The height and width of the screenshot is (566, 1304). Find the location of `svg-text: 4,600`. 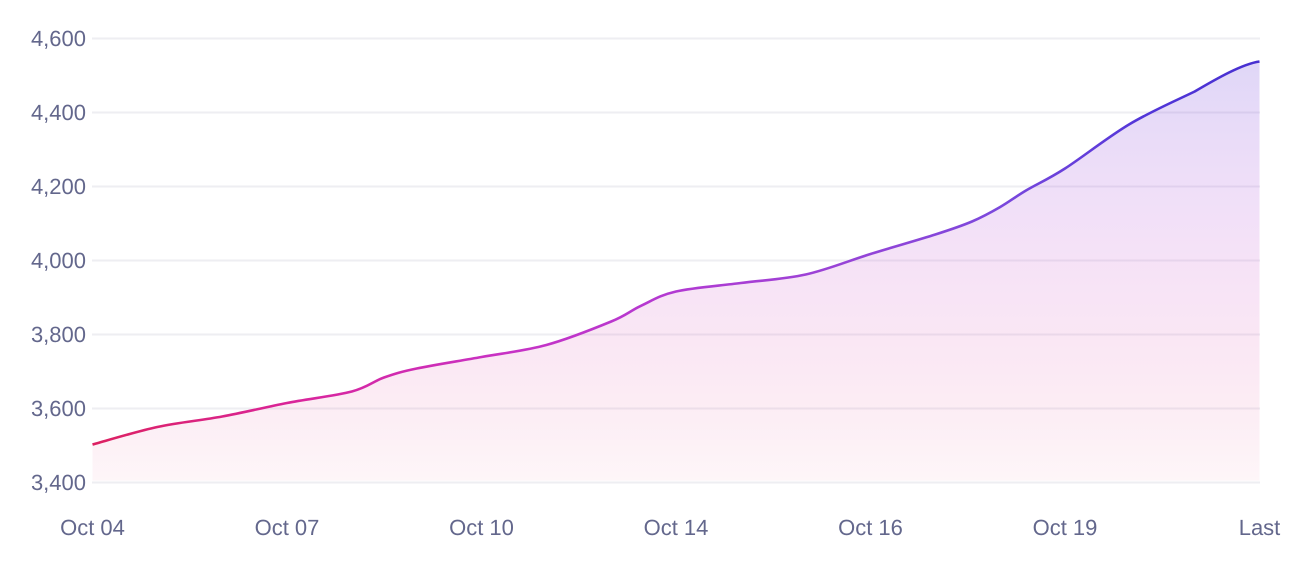

svg-text: 4,600 is located at coordinates (58, 38).